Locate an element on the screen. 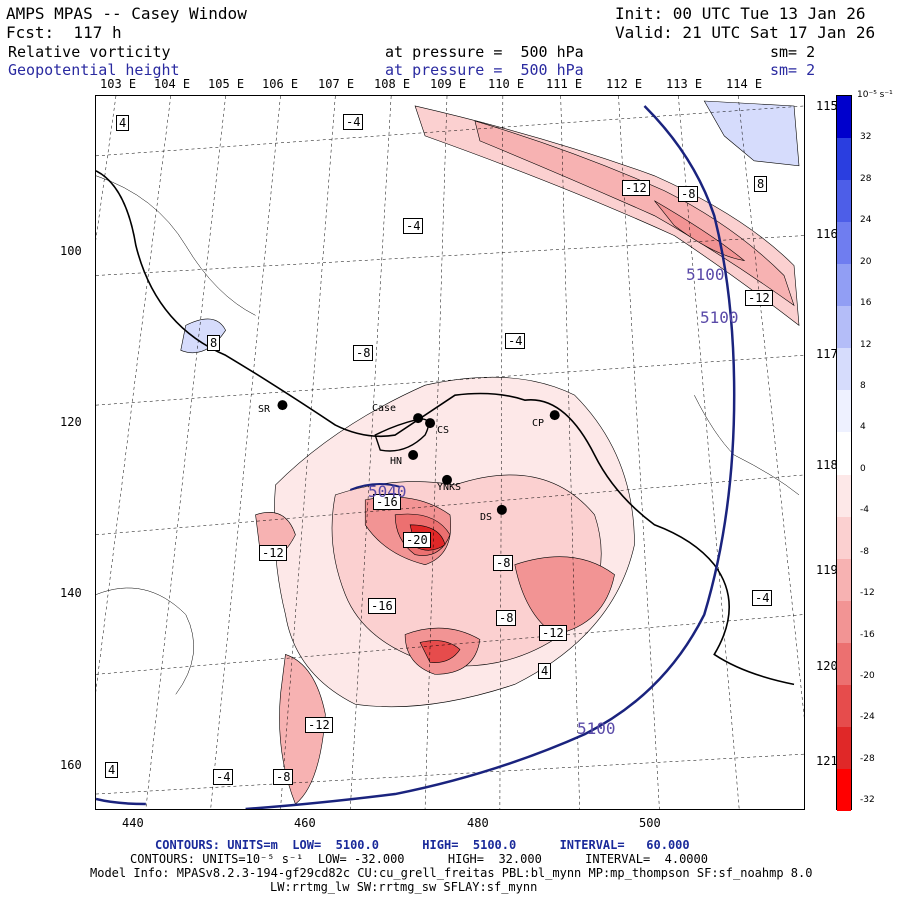  colorbar-tick-label: 20 is located at coordinates (866, 261).